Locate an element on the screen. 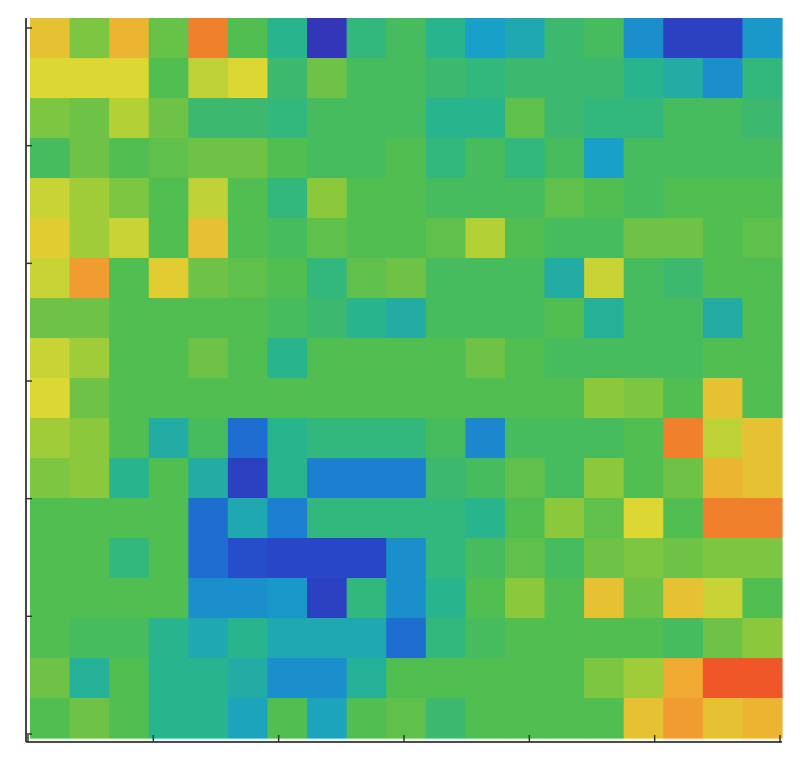 This screenshot has width=807, height=759. heatmap-cell-r11-c0 is located at coordinates (50, 478).